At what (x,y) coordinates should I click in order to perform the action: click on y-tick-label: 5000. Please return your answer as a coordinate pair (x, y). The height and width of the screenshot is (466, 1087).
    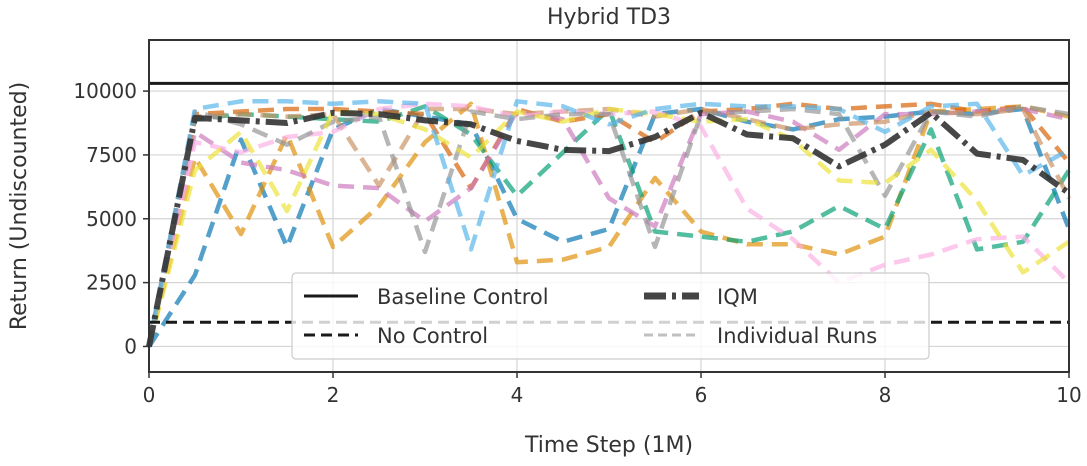
    Looking at the image, I should click on (111, 219).